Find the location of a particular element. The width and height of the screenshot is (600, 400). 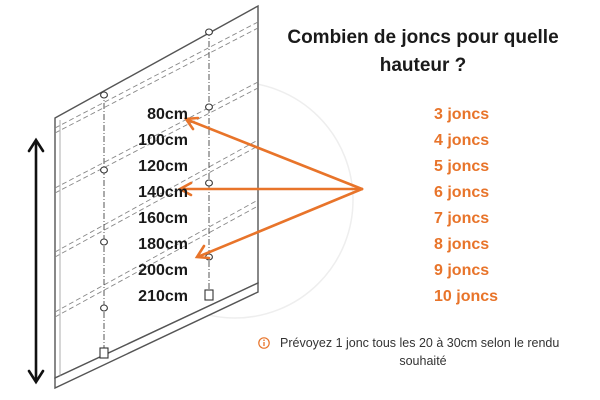

height-value: 80cm is located at coordinates (167, 114).